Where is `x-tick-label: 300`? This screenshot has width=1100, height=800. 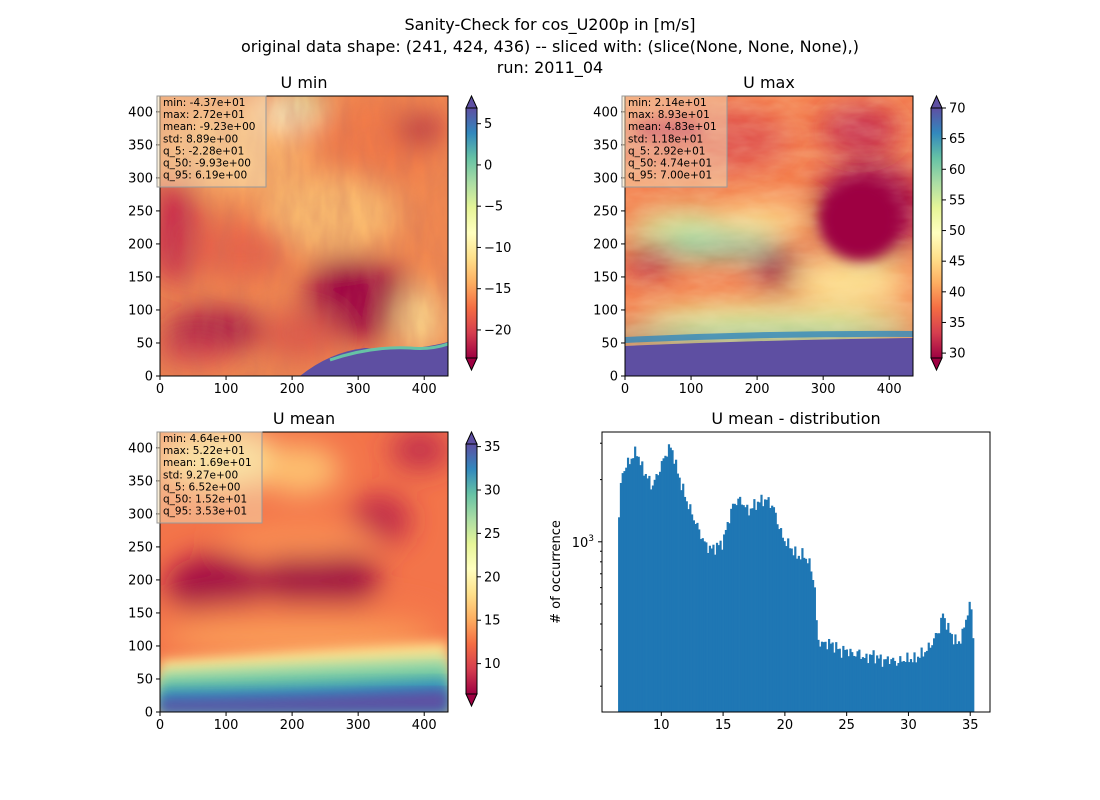 x-tick-label: 300 is located at coordinates (358, 725).